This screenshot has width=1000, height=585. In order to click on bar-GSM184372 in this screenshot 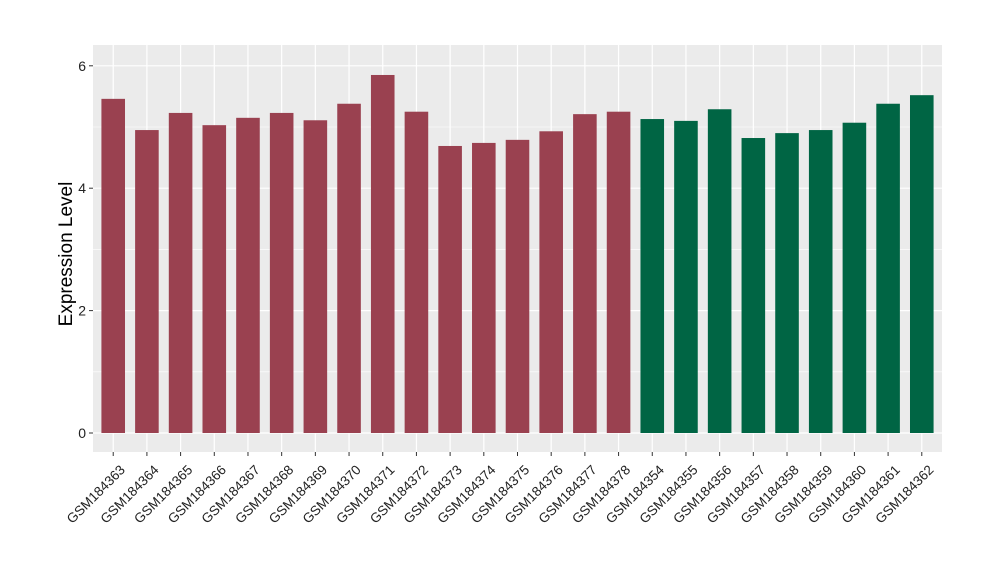, I will do `click(416, 272)`.